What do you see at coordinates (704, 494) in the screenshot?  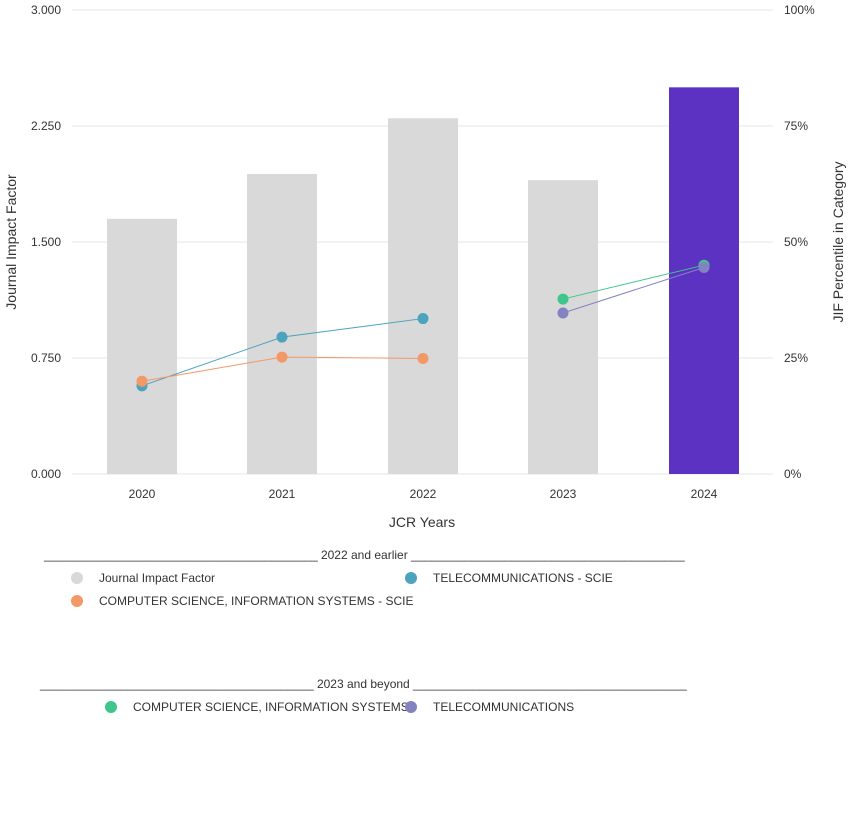 I see `x-tick-label: 2024` at bounding box center [704, 494].